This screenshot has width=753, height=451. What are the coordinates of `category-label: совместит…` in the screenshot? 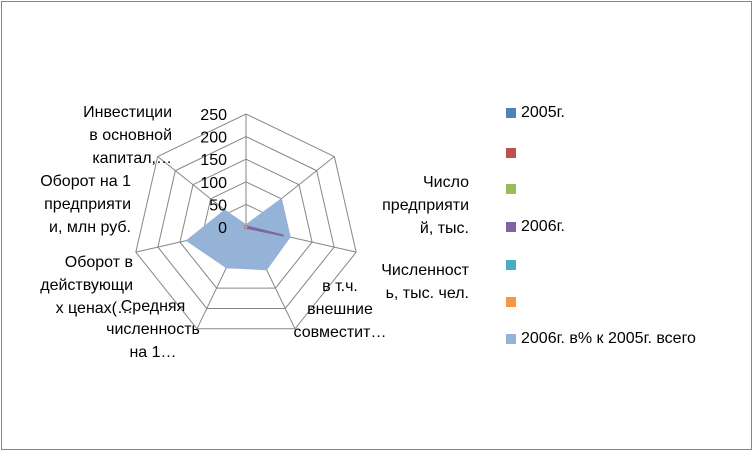 It's located at (340, 332).